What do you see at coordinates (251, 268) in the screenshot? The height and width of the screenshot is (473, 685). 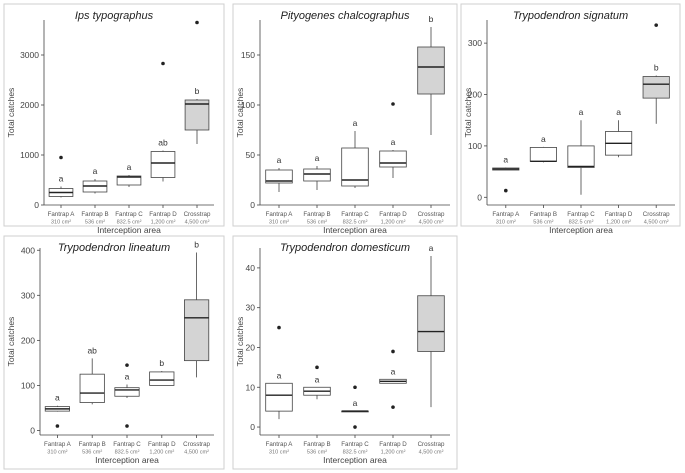 I see `y-tick-label: 40` at bounding box center [251, 268].